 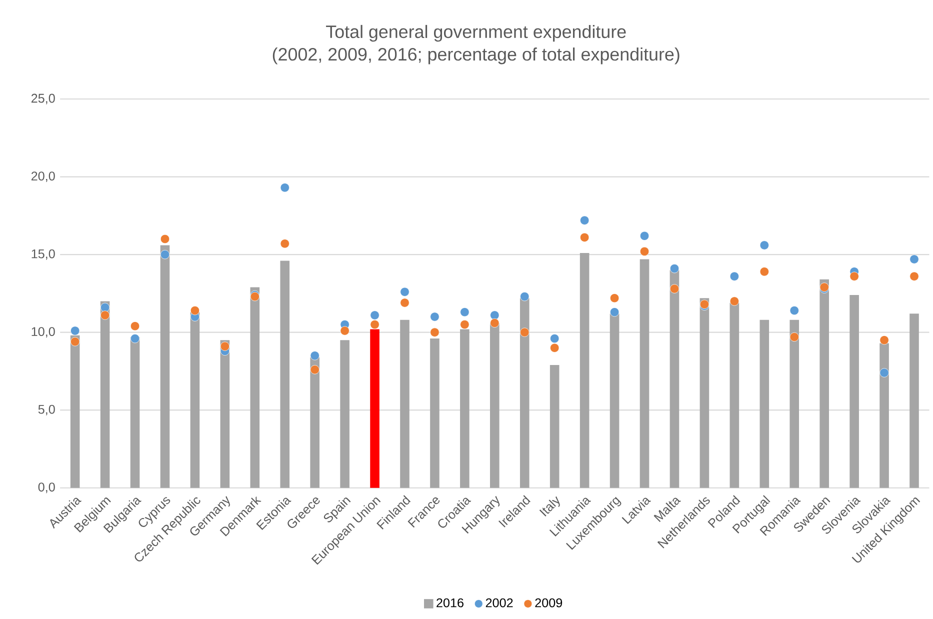 What do you see at coordinates (43, 254) in the screenshot?
I see `y-tick-label: 15,0` at bounding box center [43, 254].